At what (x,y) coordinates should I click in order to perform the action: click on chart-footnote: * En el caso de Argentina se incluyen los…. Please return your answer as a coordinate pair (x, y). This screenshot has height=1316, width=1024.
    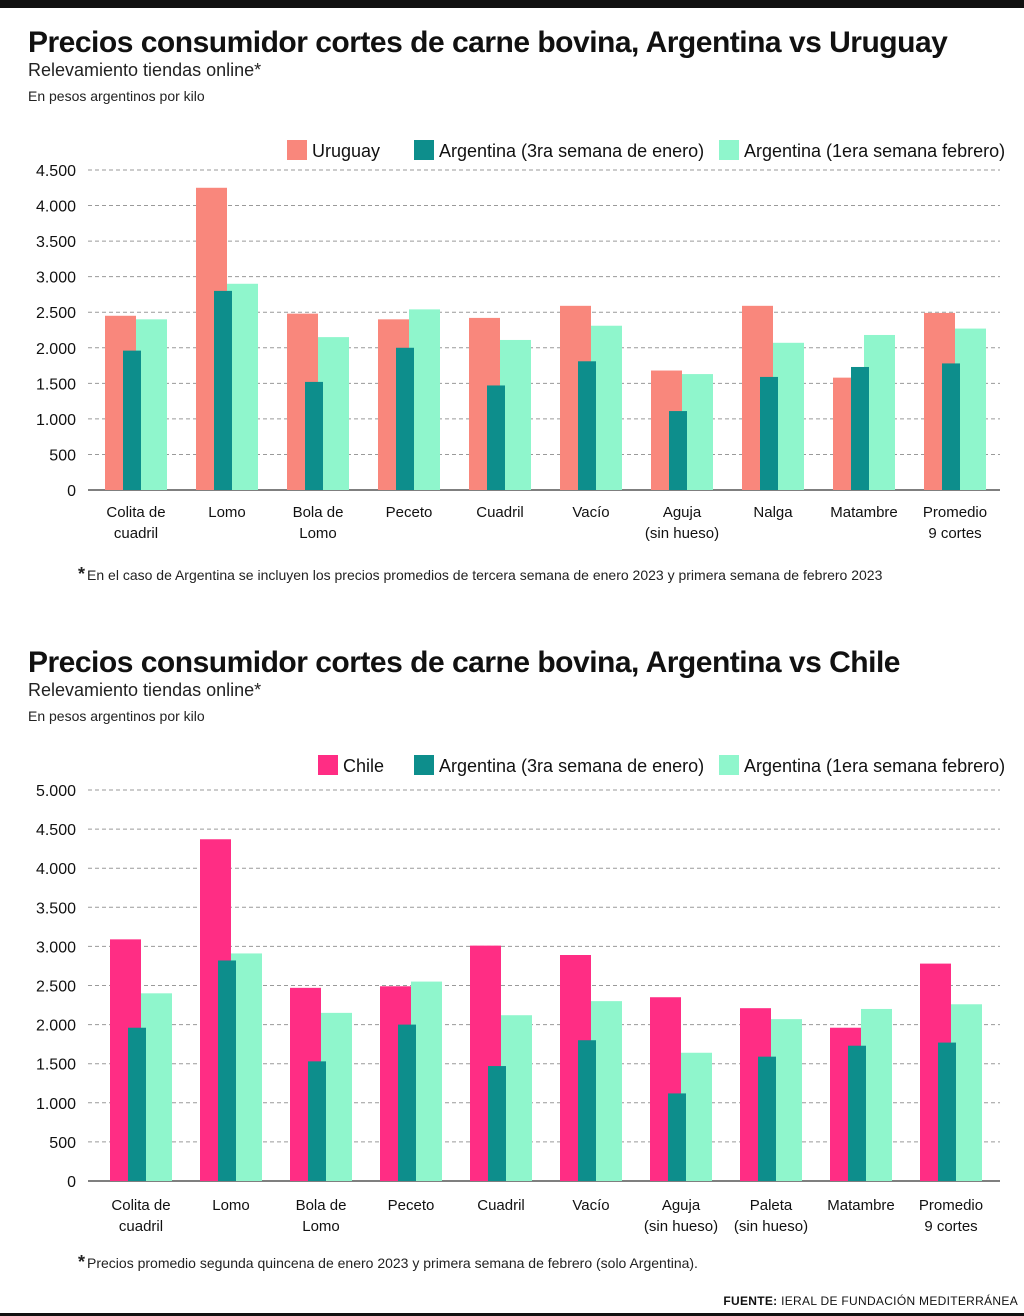
    Looking at the image, I should click on (480, 574).